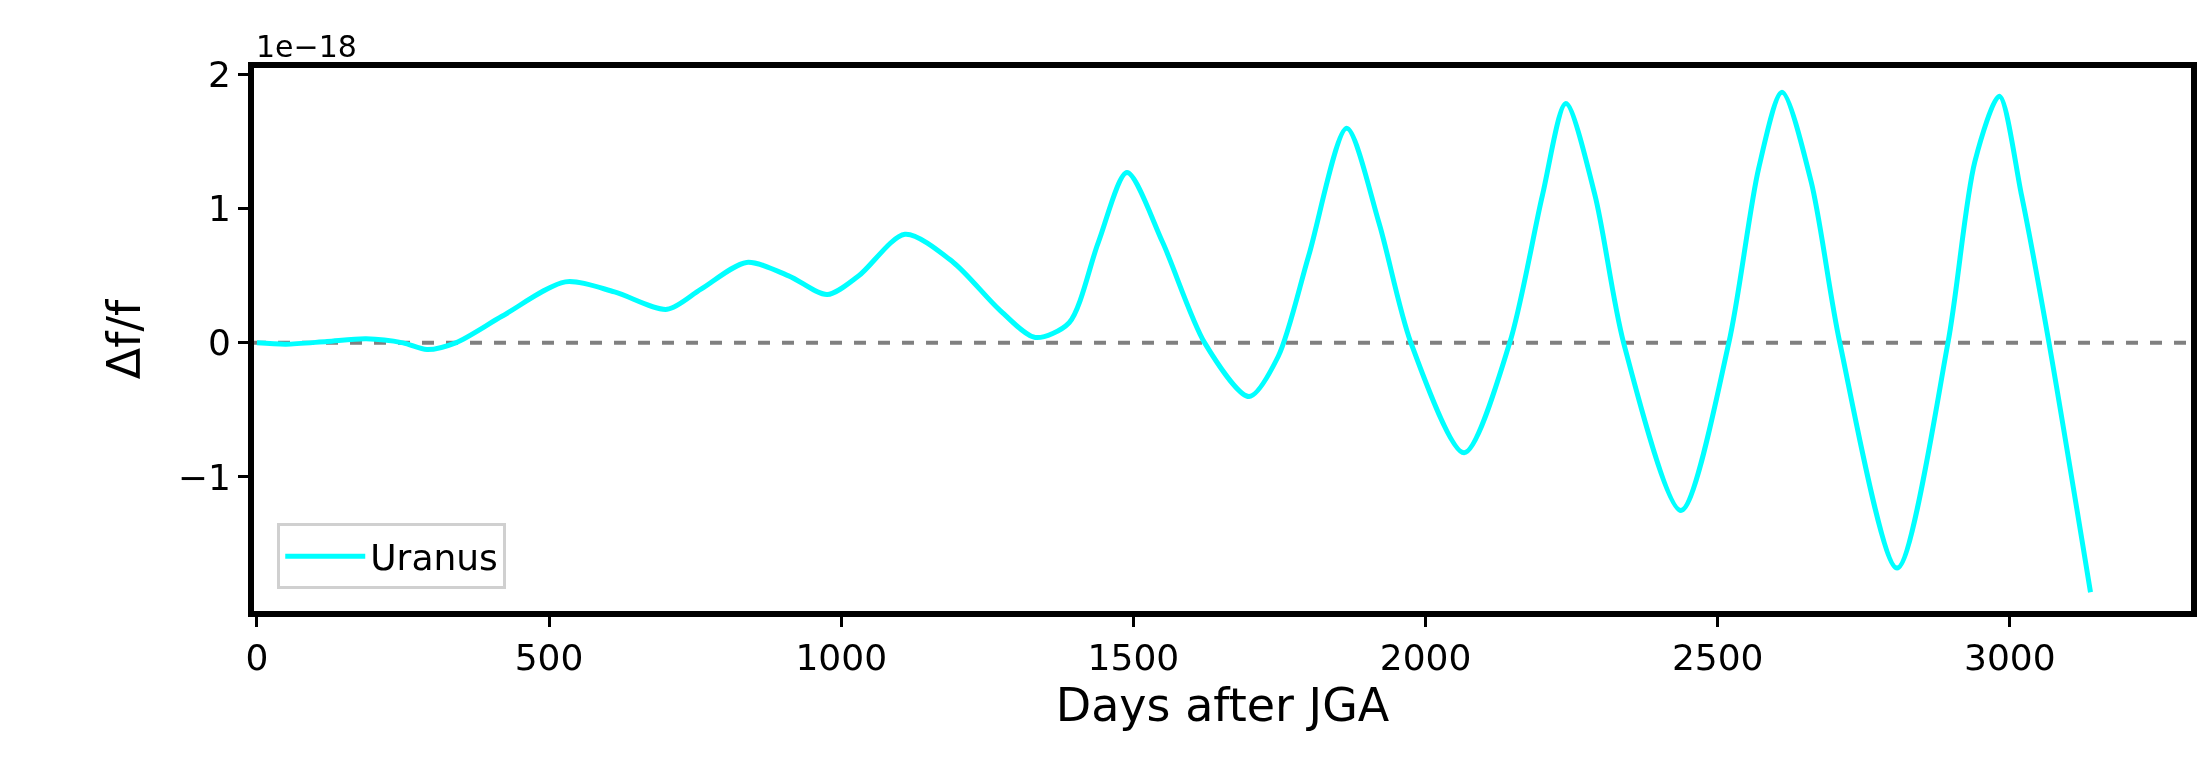 Image resolution: width=2197 pixels, height=781 pixels. What do you see at coordinates (219, 343) in the screenshot?
I see `y-tick-label: 0` at bounding box center [219, 343].